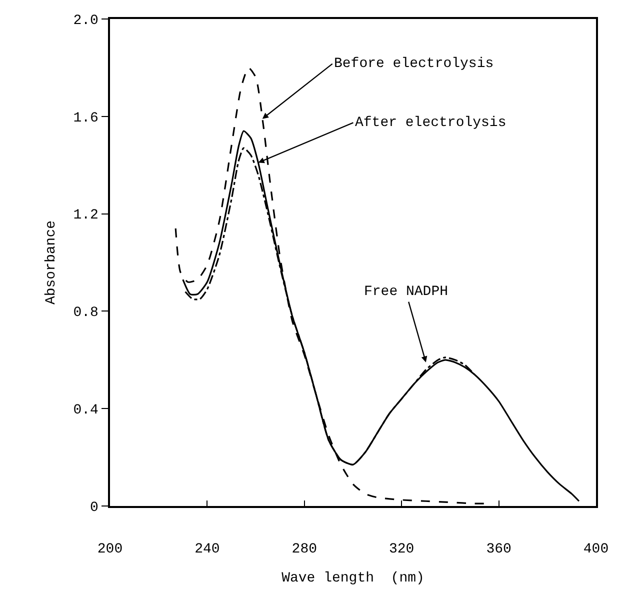 This screenshot has height=602, width=621. Describe the element at coordinates (207, 550) in the screenshot. I see `x-tick-label: 240` at that location.